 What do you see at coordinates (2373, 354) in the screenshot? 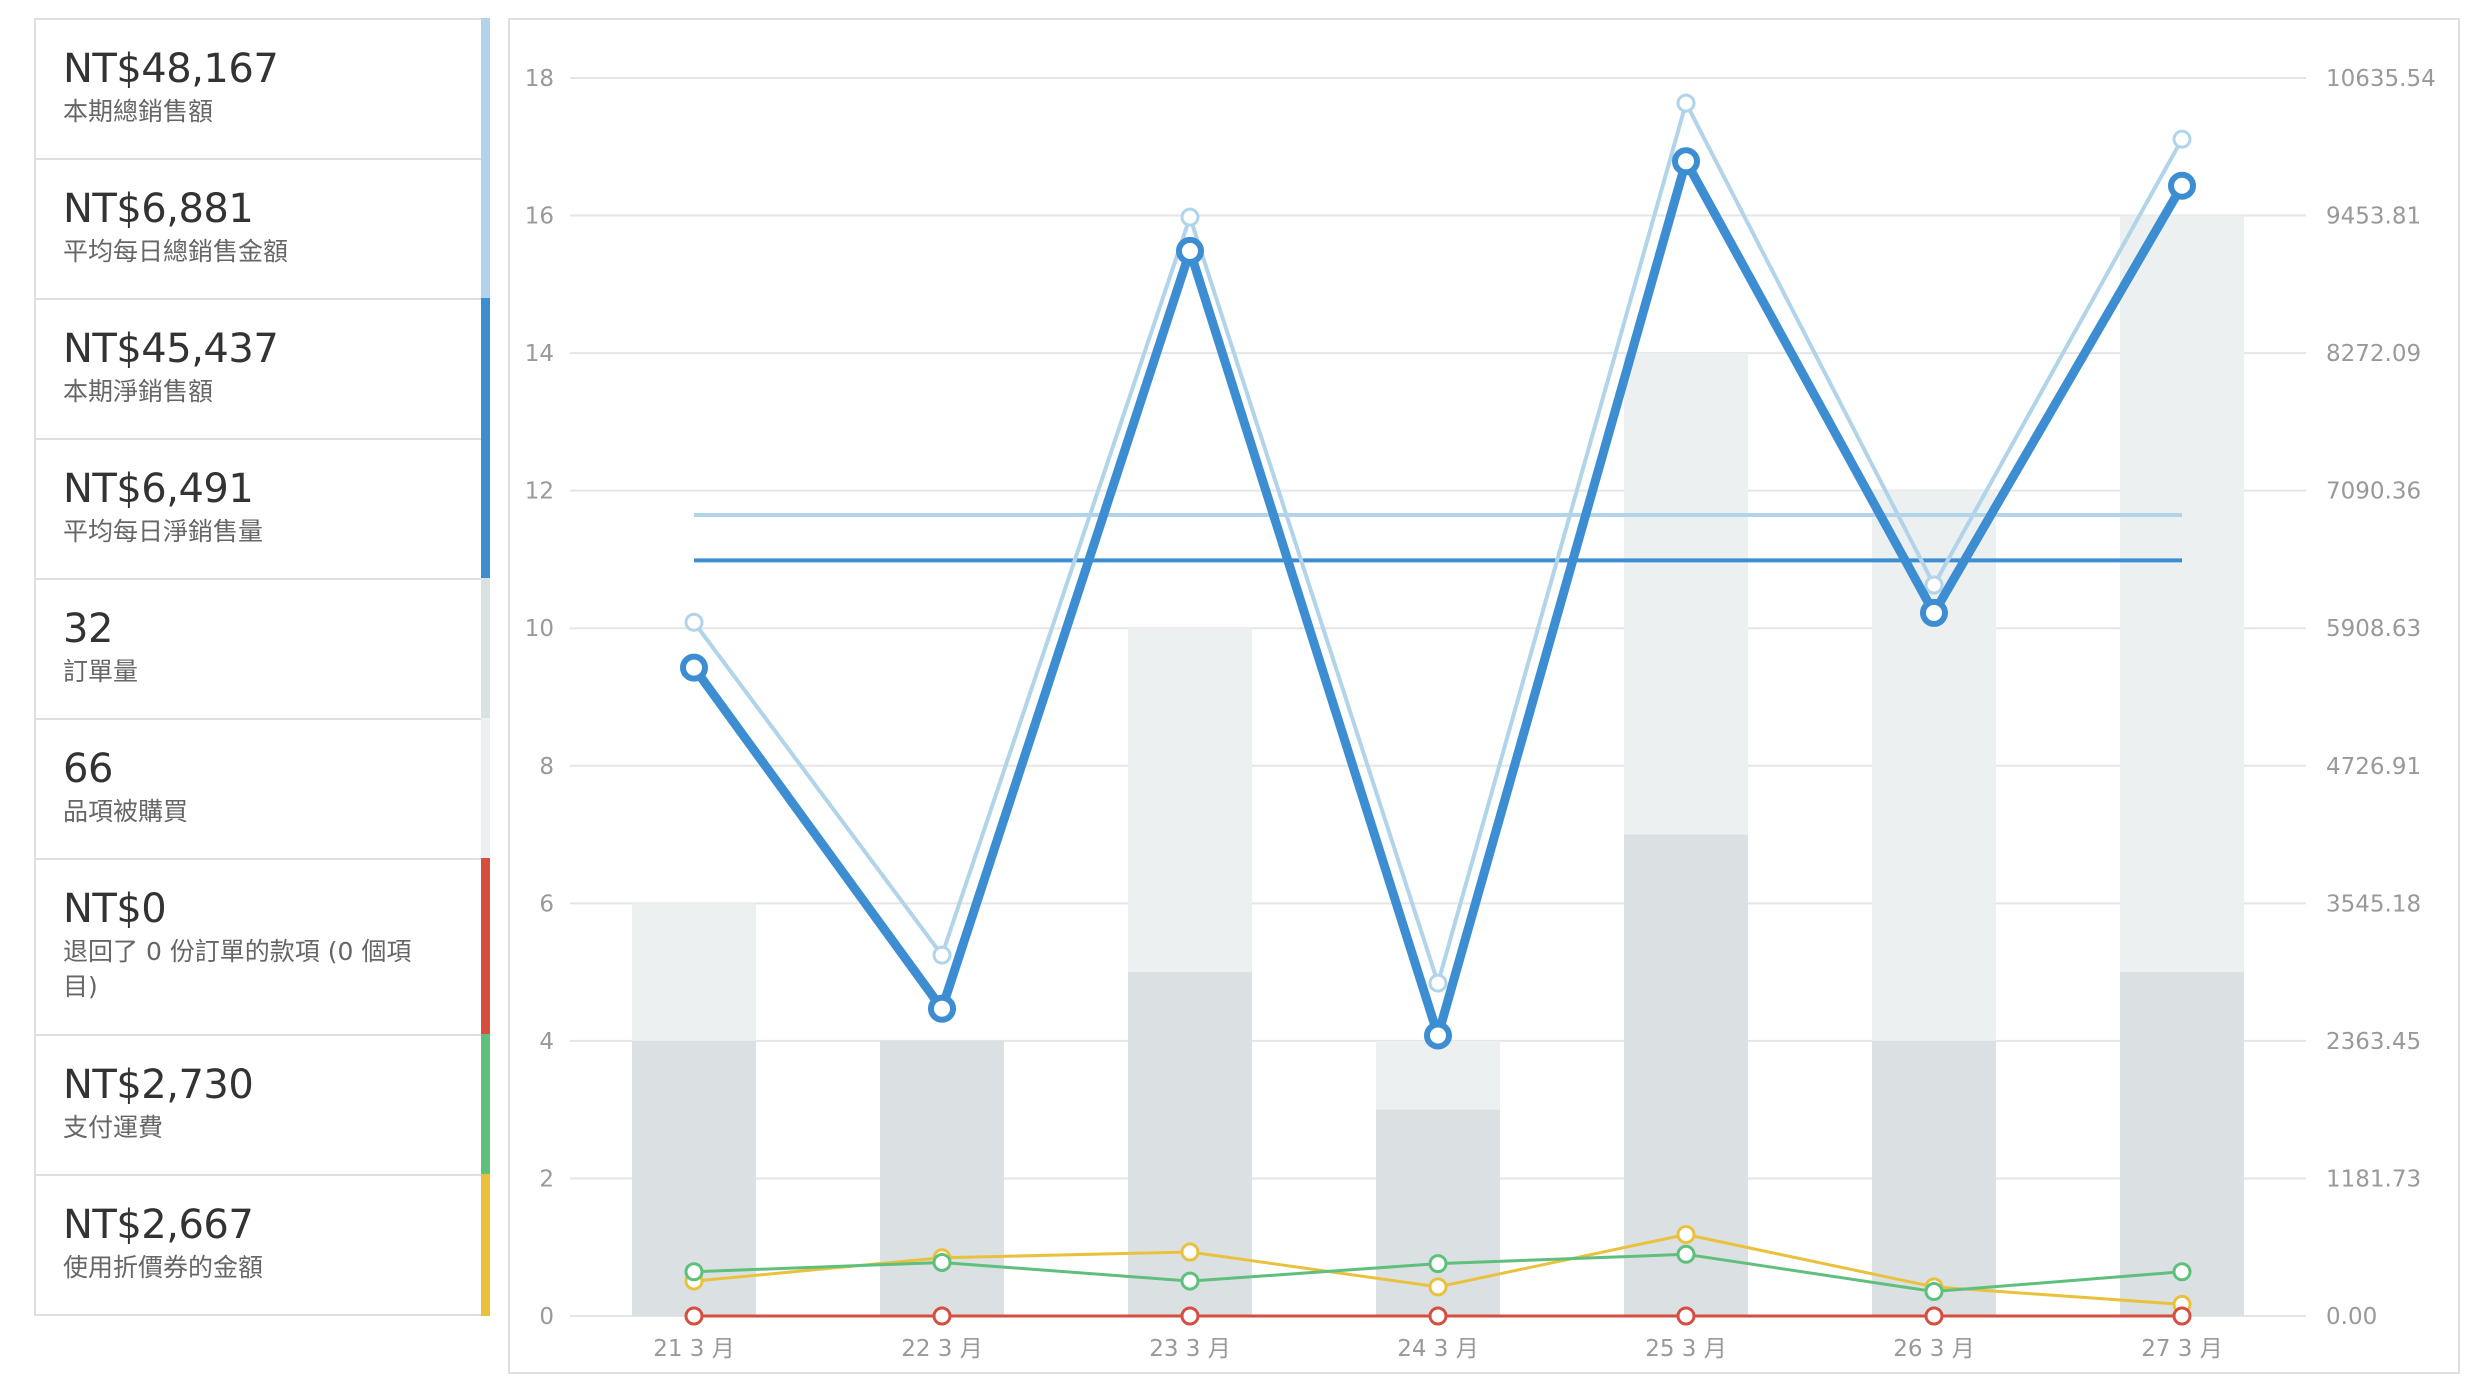
I see `right-axis-tick-label: 8272.09` at bounding box center [2373, 354].